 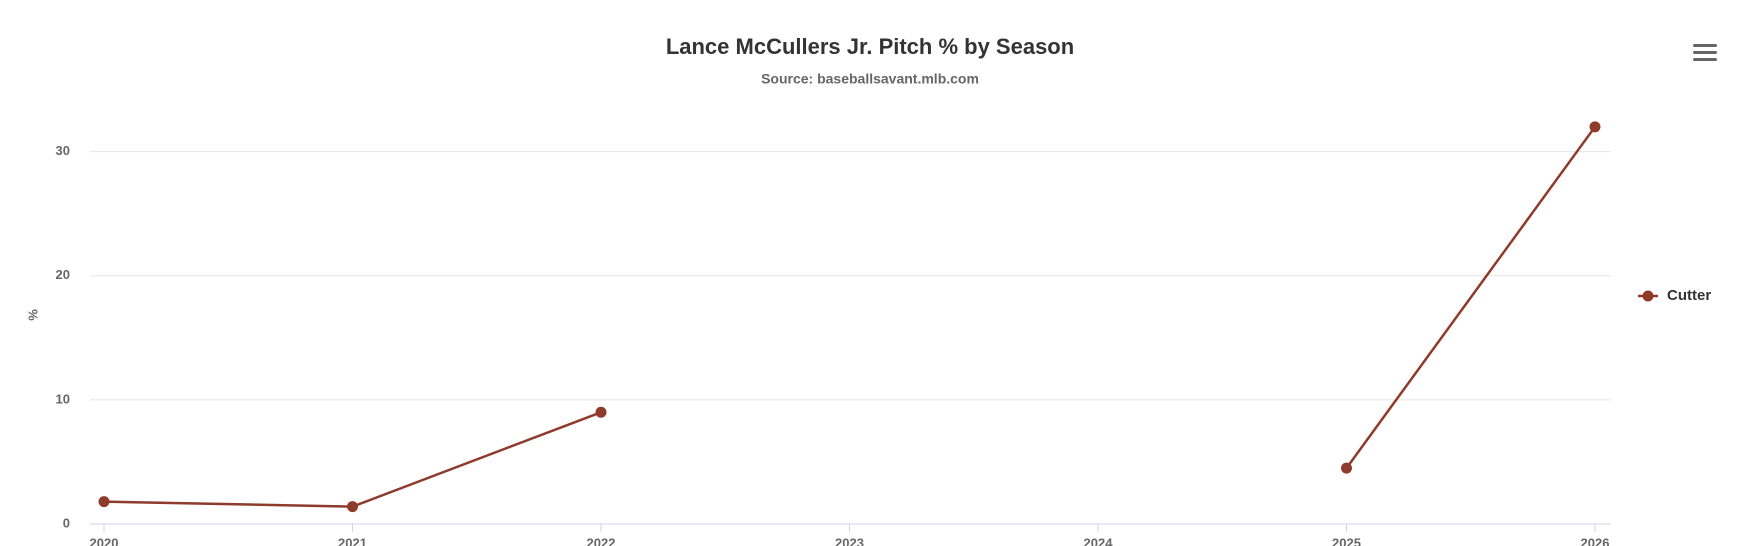 What do you see at coordinates (601, 540) in the screenshot?
I see `x-tick-label: 2022` at bounding box center [601, 540].